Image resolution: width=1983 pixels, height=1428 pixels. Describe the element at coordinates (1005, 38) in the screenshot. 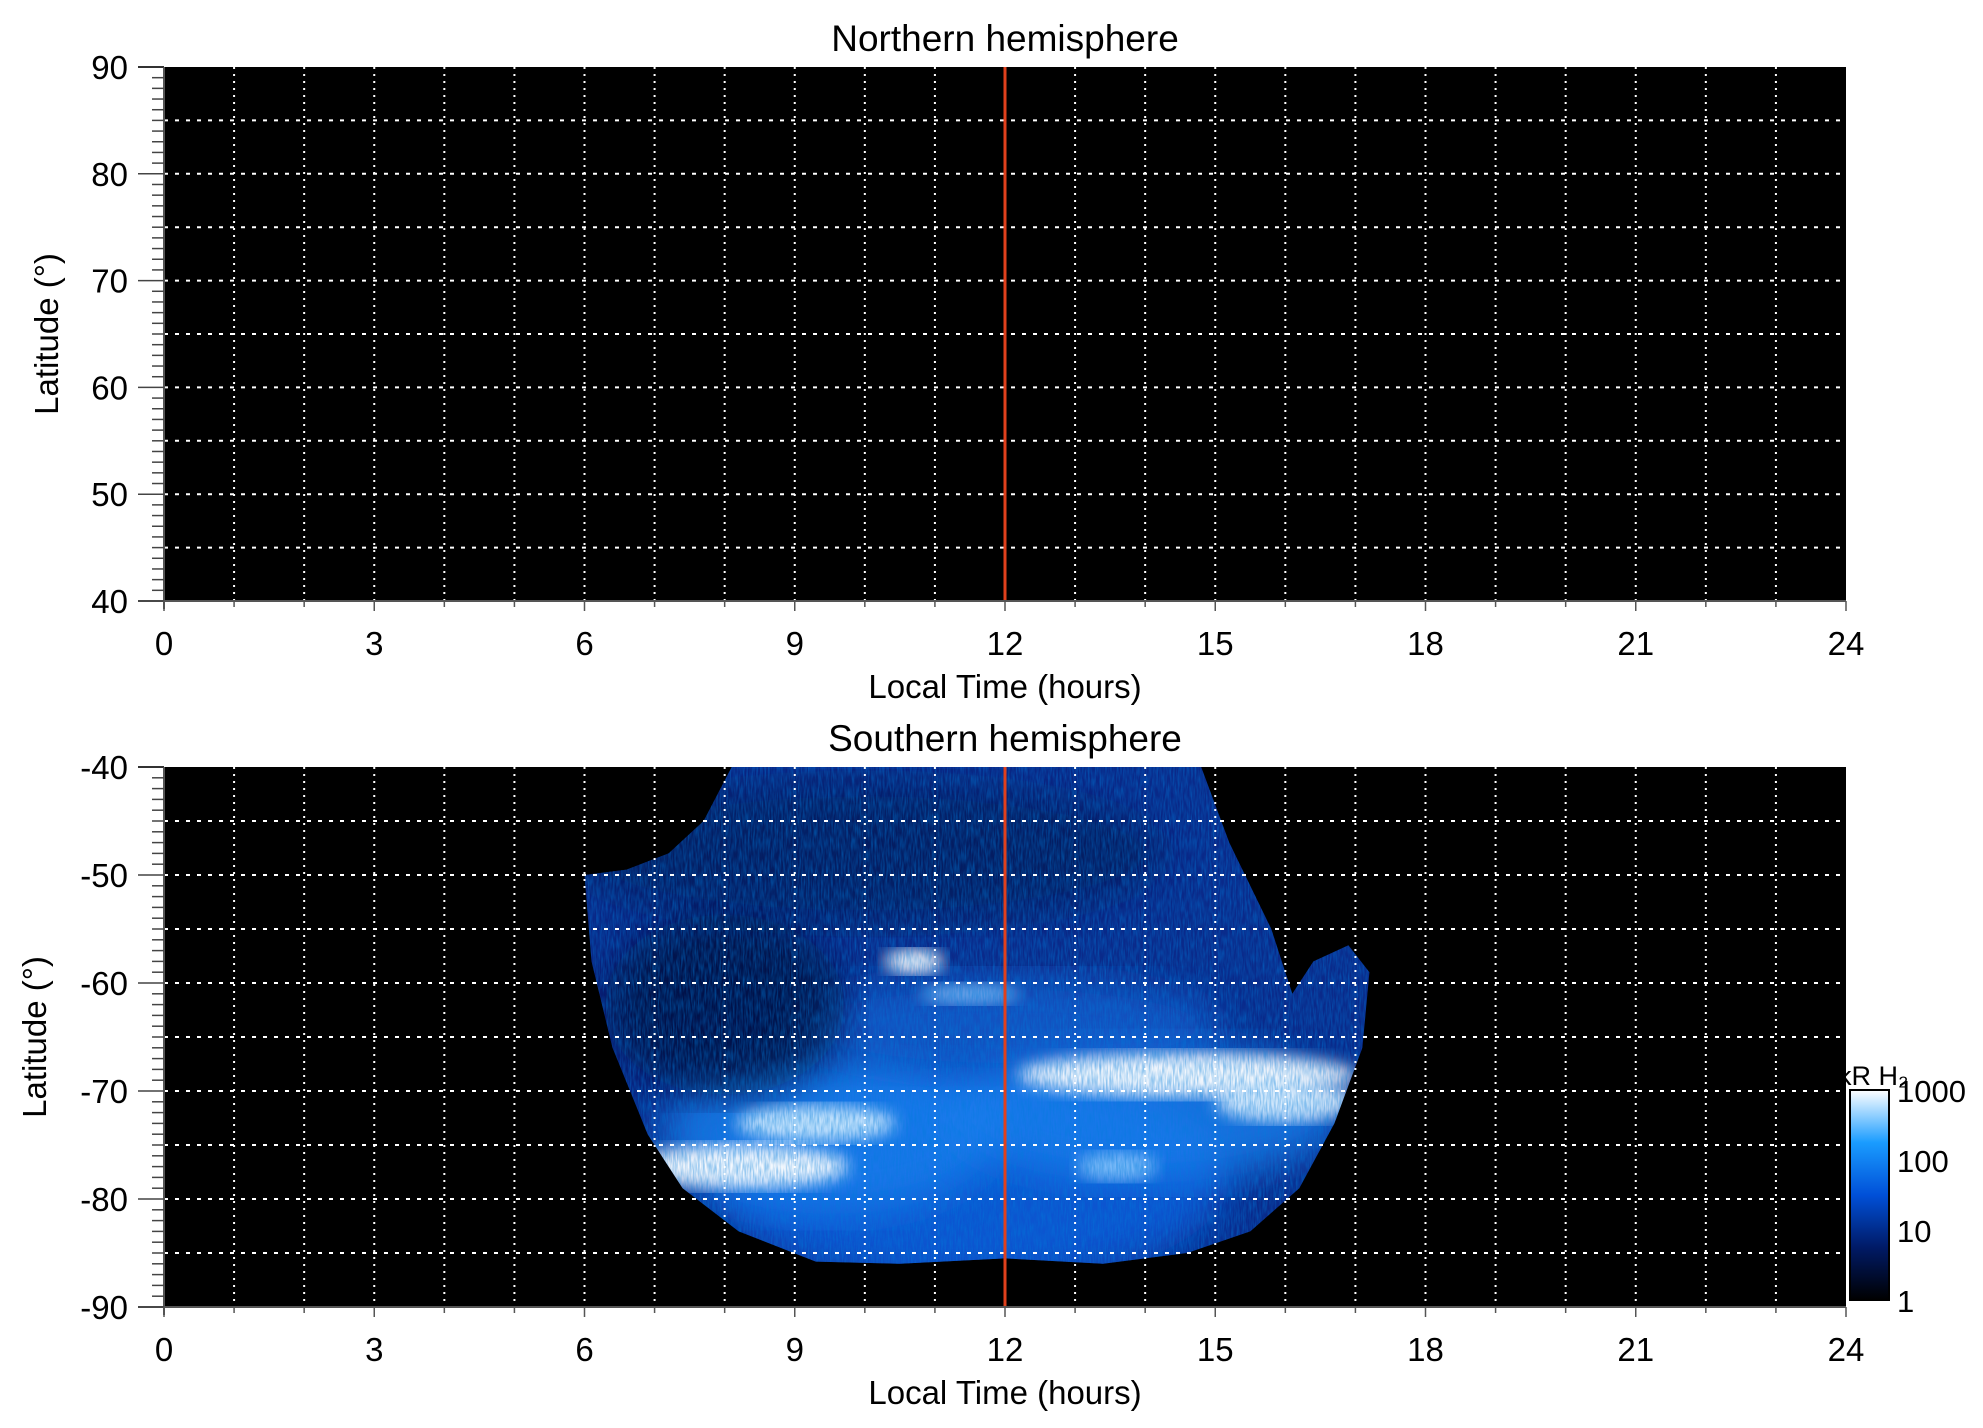

I see `panel-title: Northern hemisphere` at that location.